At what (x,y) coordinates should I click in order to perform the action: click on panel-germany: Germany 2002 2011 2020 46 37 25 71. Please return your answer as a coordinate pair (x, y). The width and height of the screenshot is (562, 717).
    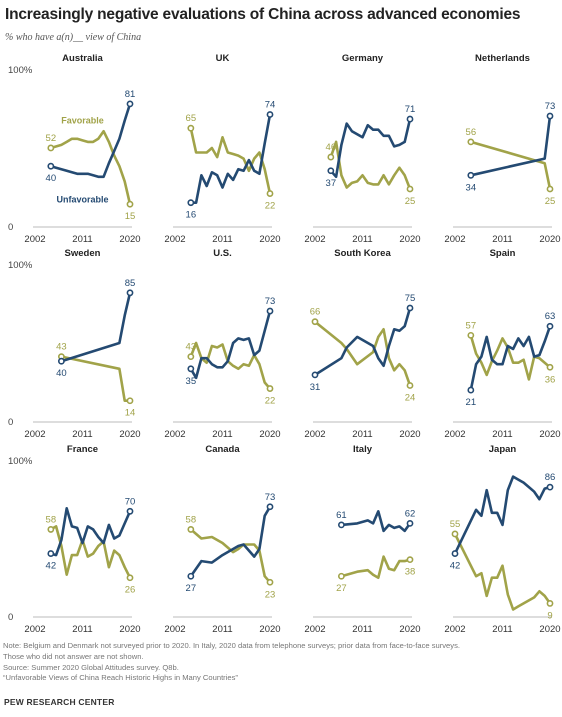
    Looking at the image, I should click on (362, 149).